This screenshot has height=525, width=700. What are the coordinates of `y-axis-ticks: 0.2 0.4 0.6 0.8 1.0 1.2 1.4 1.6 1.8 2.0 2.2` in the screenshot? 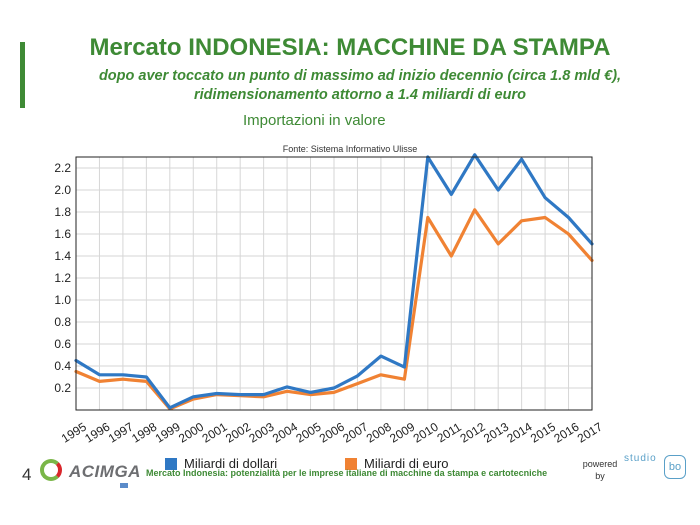 It's located at (62, 278).